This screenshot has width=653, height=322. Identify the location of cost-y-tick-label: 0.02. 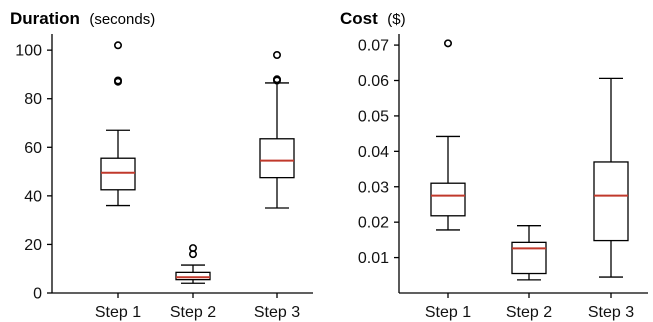
(373, 223).